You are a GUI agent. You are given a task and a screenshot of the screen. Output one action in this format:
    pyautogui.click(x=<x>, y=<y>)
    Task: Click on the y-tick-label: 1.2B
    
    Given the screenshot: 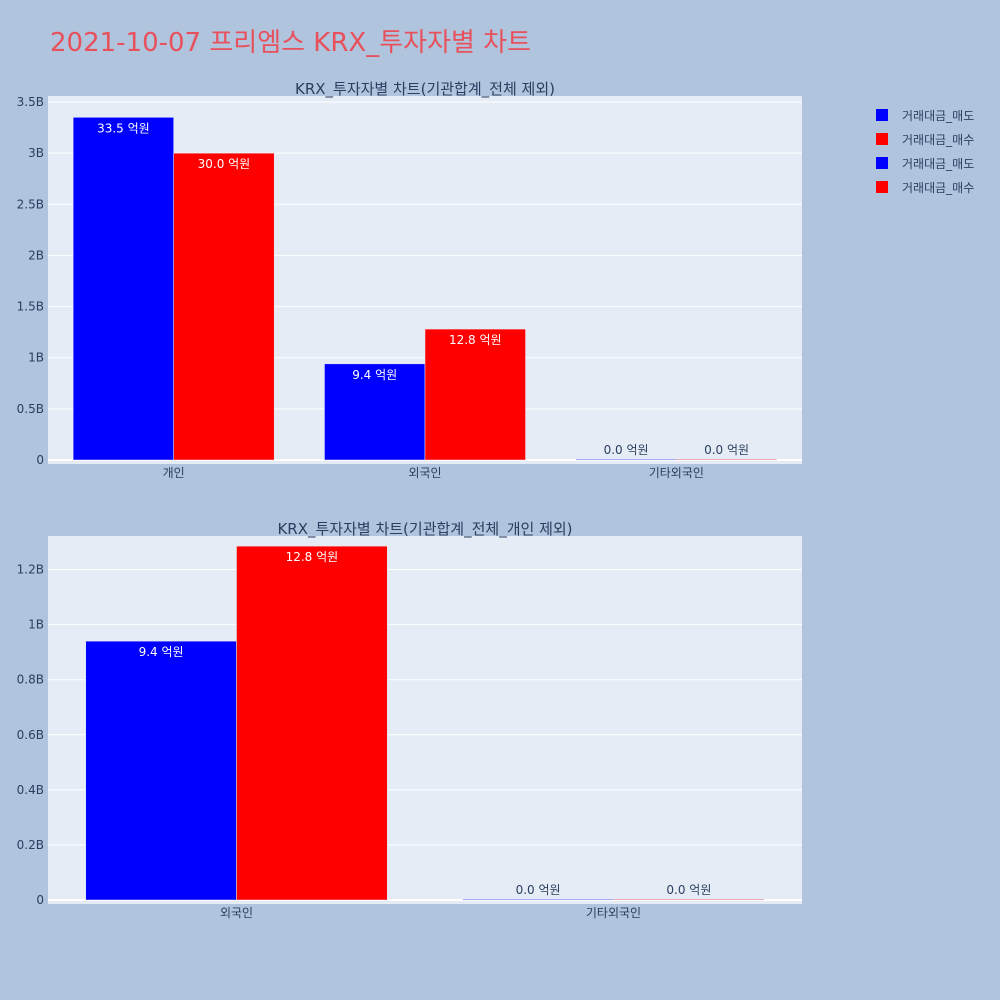 What is the action you would take?
    pyautogui.click(x=30, y=570)
    